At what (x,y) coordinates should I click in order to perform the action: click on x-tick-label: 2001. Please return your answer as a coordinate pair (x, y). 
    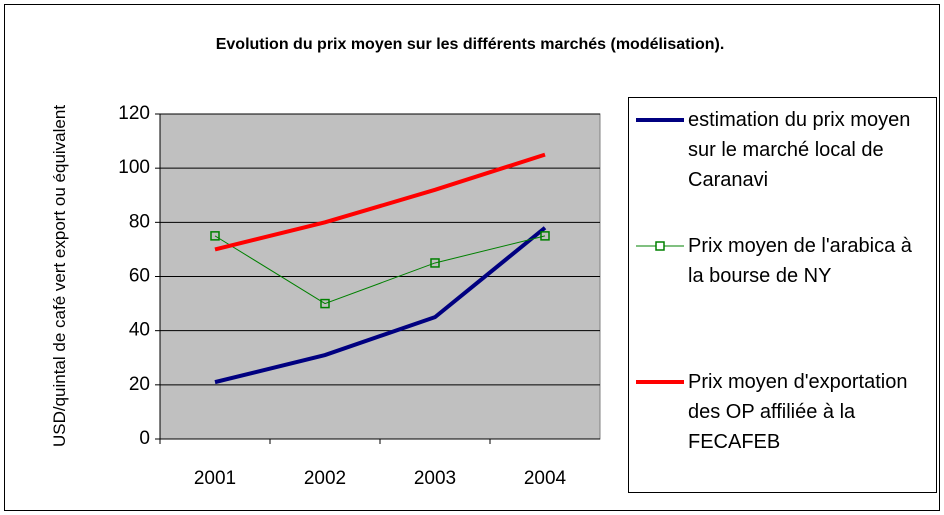
    Looking at the image, I should click on (215, 478).